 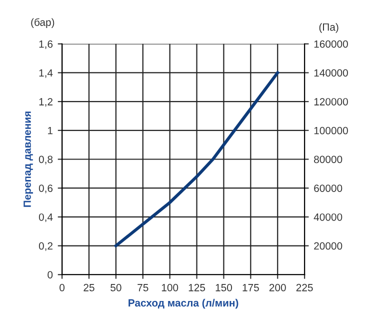 I want to click on y2-tick-label: 100000, so click(x=331, y=130).